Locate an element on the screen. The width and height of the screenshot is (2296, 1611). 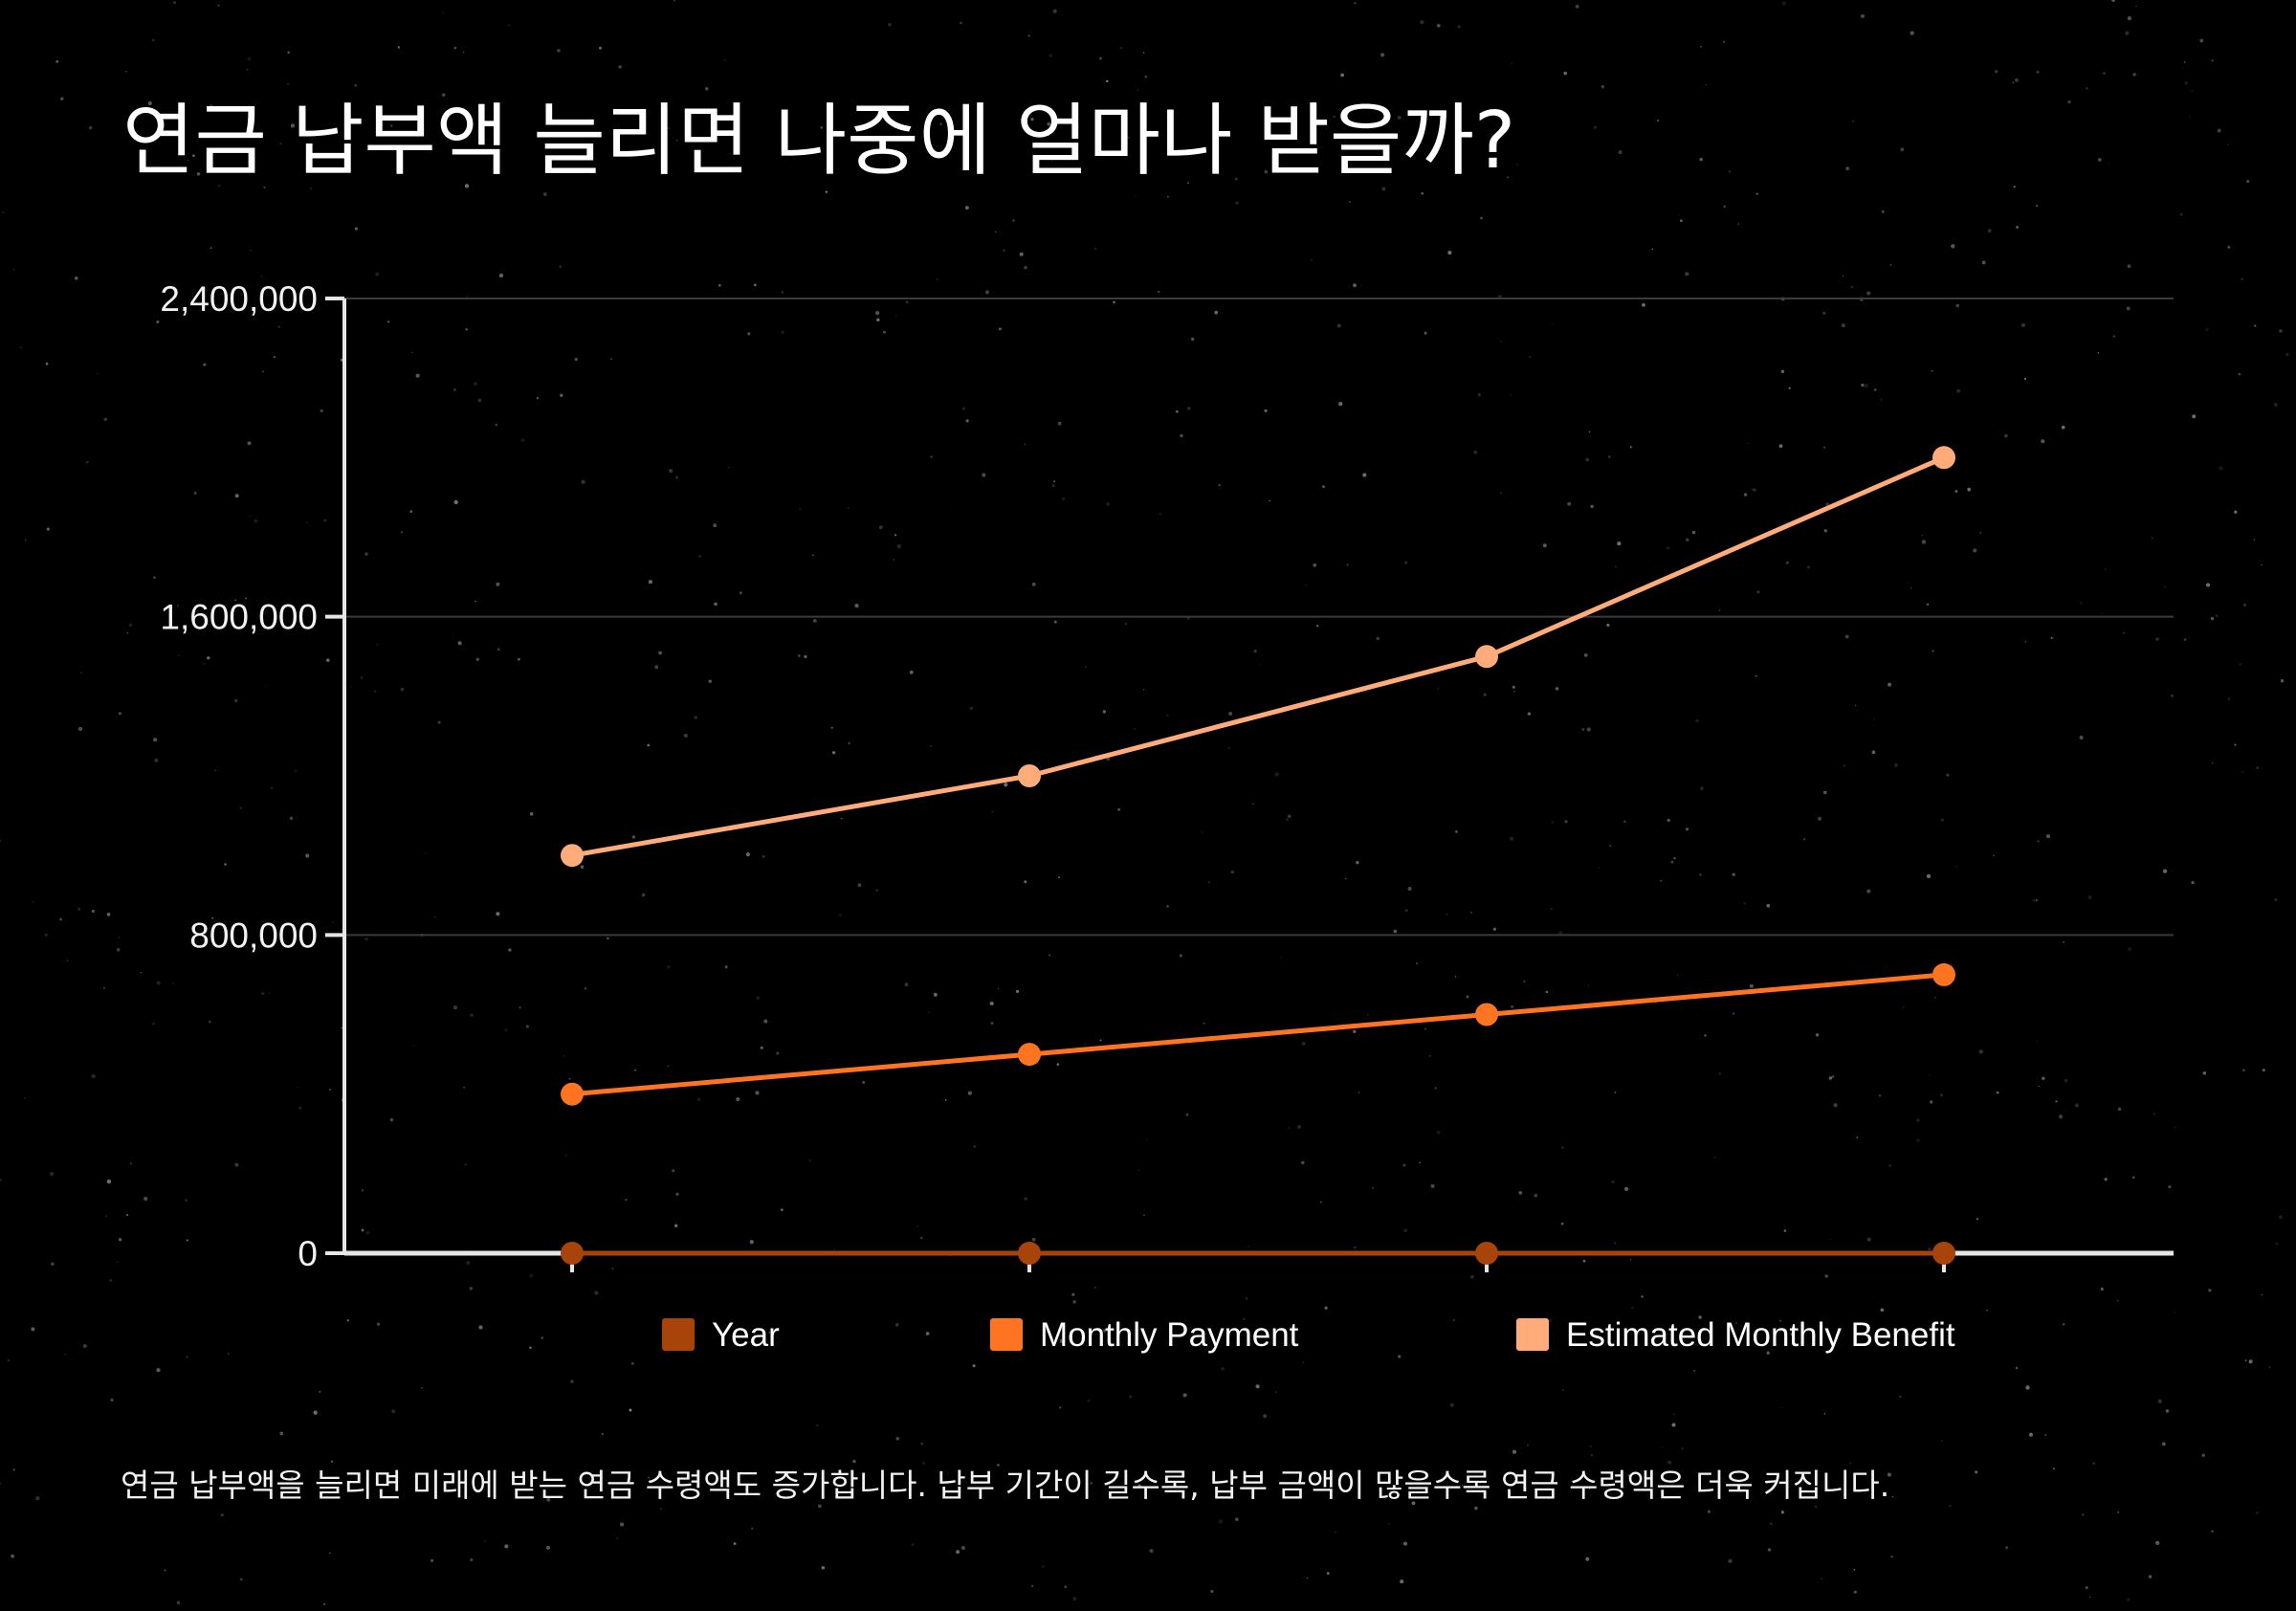
legend-item: Monthly Payment is located at coordinates (1145, 1335).